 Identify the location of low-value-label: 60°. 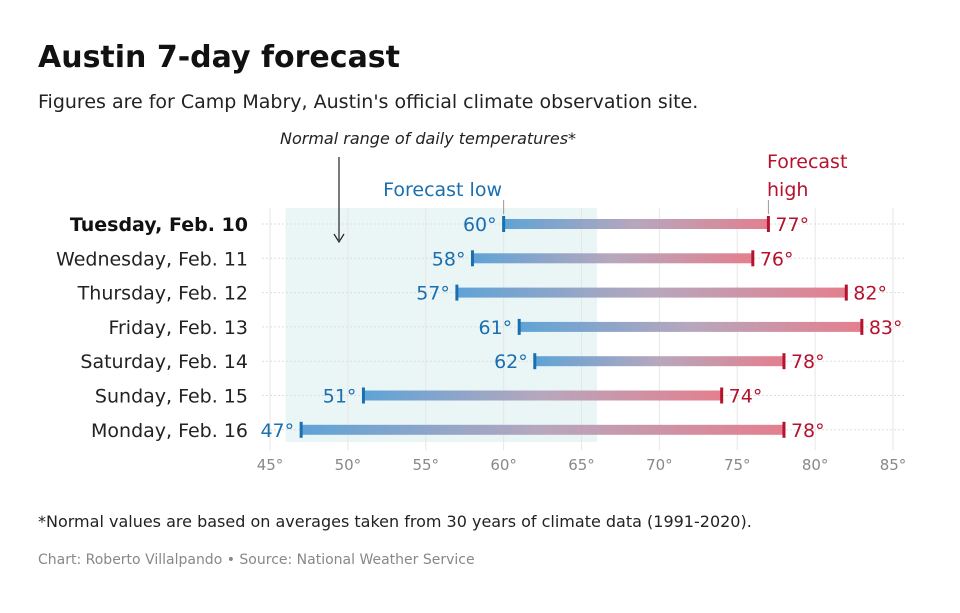
(480, 225).